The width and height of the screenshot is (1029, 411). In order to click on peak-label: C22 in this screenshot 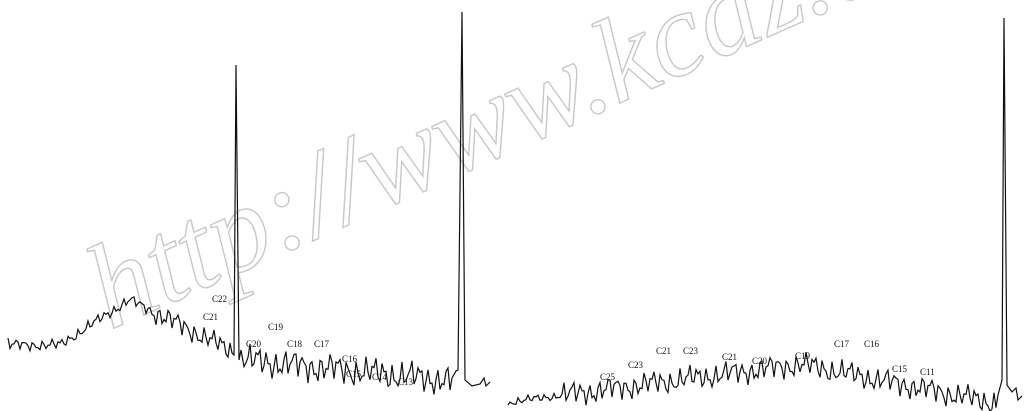, I will do `click(219, 299)`.